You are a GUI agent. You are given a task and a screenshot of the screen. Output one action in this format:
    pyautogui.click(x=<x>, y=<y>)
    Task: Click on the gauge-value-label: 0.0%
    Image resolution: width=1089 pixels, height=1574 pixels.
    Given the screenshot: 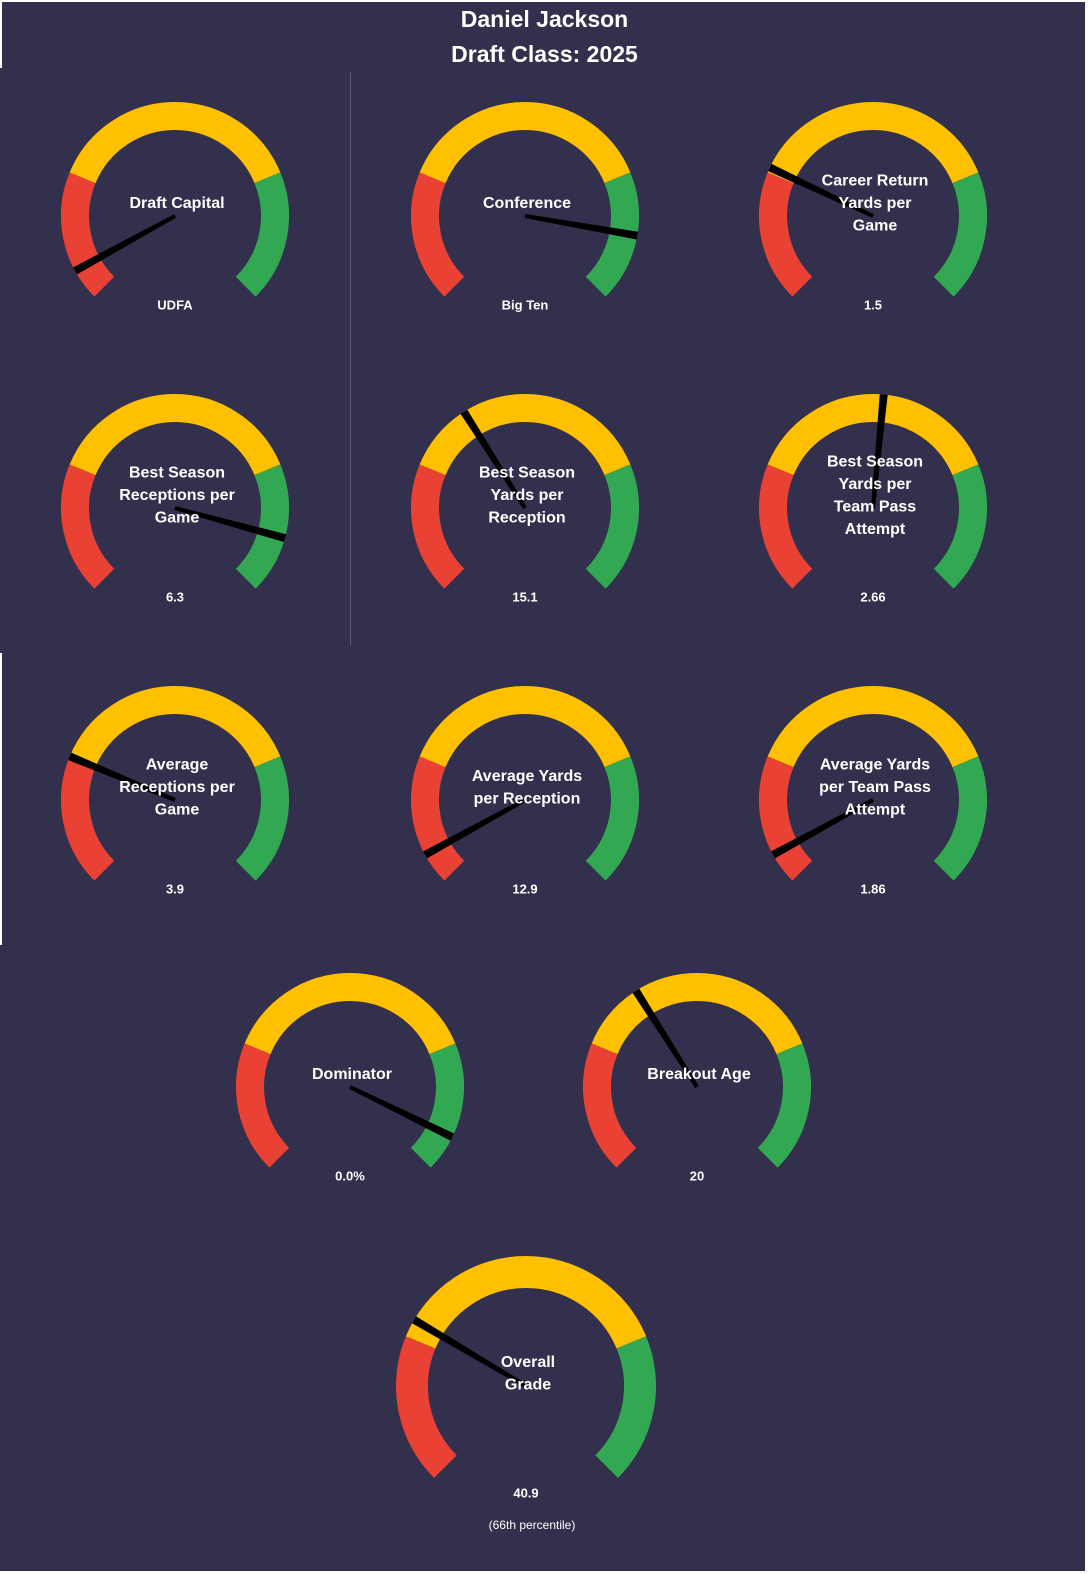 What is the action you would take?
    pyautogui.click(x=350, y=1175)
    